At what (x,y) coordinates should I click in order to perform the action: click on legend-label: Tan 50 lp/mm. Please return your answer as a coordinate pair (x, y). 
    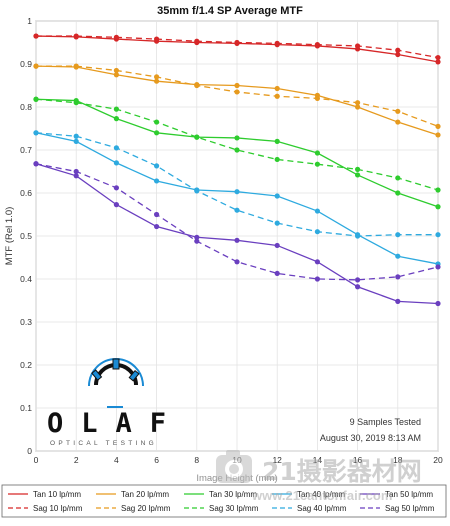
    Looking at the image, I should click on (409, 494).